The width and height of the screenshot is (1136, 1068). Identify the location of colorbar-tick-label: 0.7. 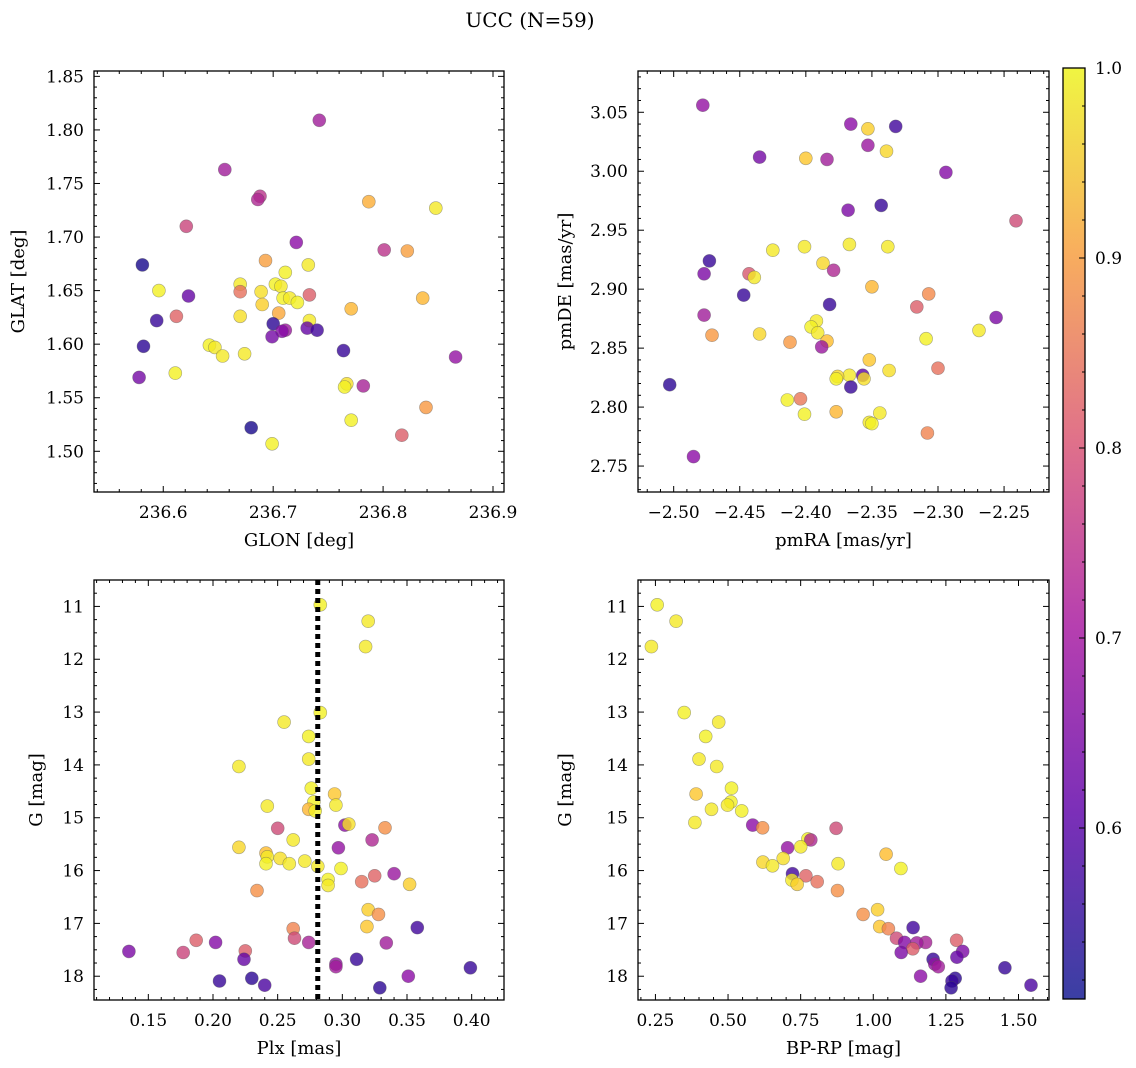
(1108, 639).